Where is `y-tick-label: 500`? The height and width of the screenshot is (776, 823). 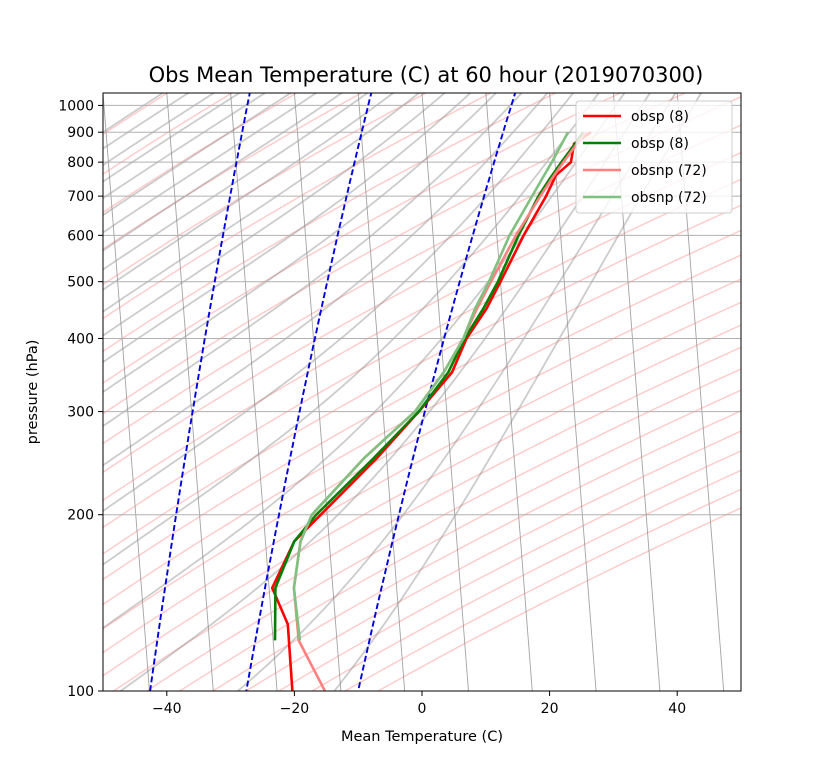
y-tick-label: 500 is located at coordinates (80, 283).